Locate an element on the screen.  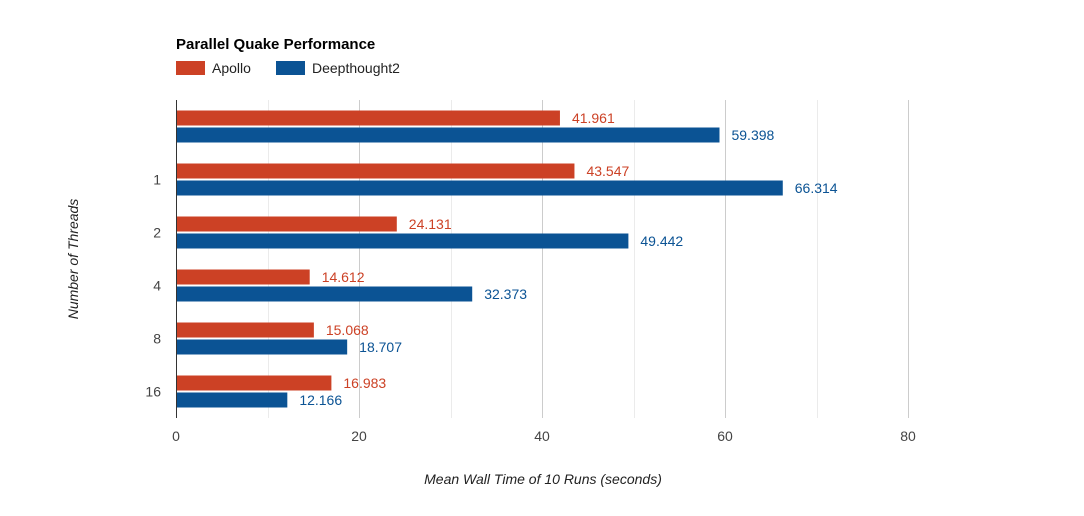
legend-label-apollo: Apollo is located at coordinates (231, 68).